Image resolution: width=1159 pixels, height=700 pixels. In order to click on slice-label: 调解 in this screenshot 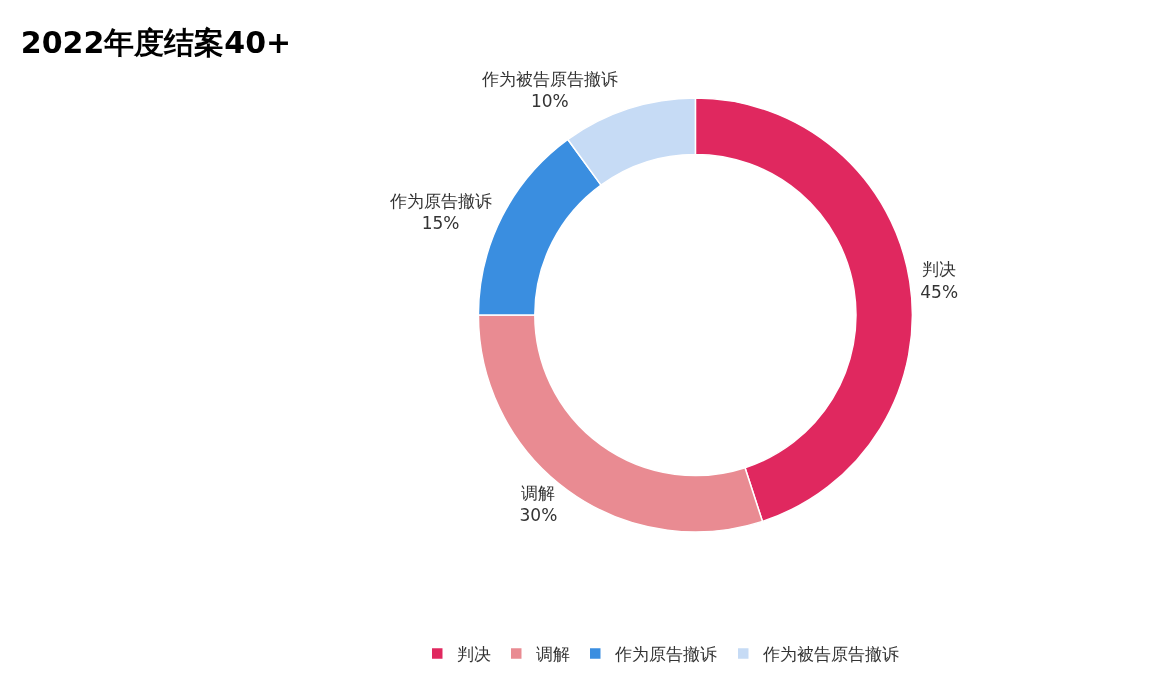, I will do `click(538, 493)`.